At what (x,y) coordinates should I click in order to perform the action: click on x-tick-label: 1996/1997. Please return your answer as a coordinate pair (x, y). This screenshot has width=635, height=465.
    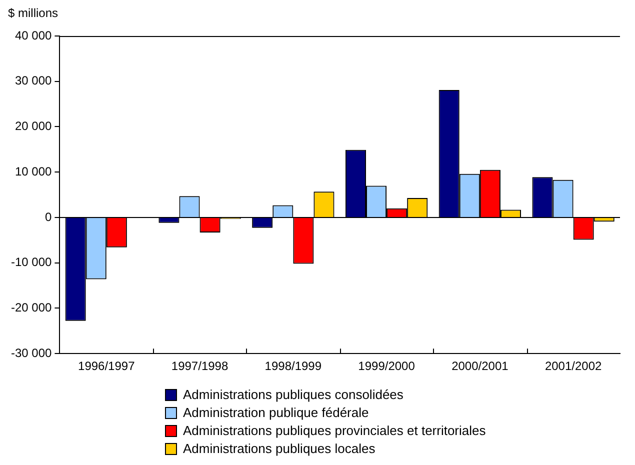
    Looking at the image, I should click on (107, 366).